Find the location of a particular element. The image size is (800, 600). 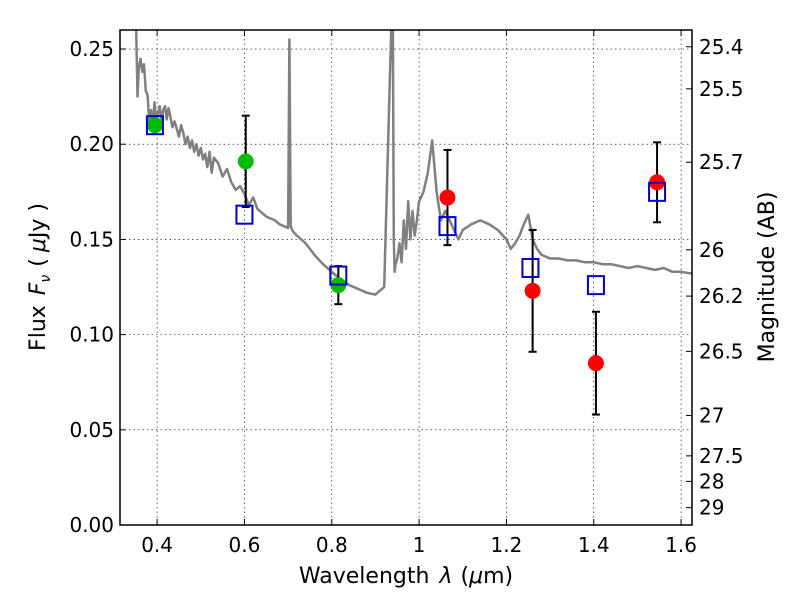

x-tick-label: 0.6 is located at coordinates (245, 545).